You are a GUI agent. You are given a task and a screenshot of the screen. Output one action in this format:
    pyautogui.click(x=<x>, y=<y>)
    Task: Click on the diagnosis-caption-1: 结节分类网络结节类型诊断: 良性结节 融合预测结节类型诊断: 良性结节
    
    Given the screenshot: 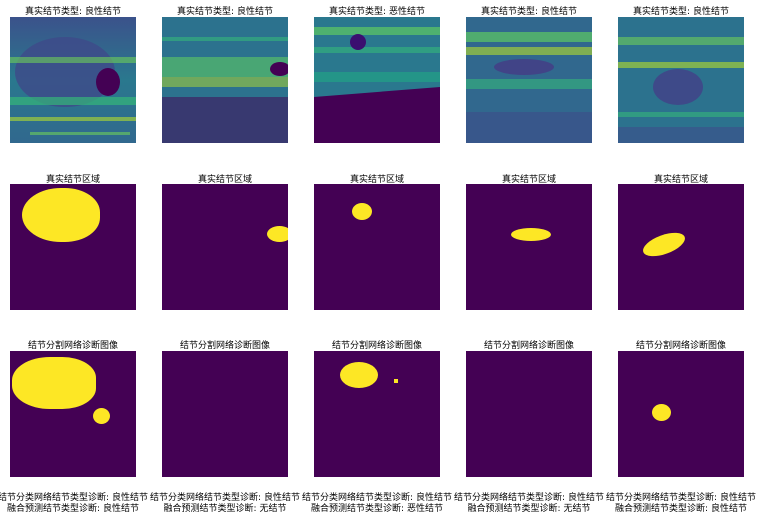 What is the action you would take?
    pyautogui.click(x=74, y=504)
    